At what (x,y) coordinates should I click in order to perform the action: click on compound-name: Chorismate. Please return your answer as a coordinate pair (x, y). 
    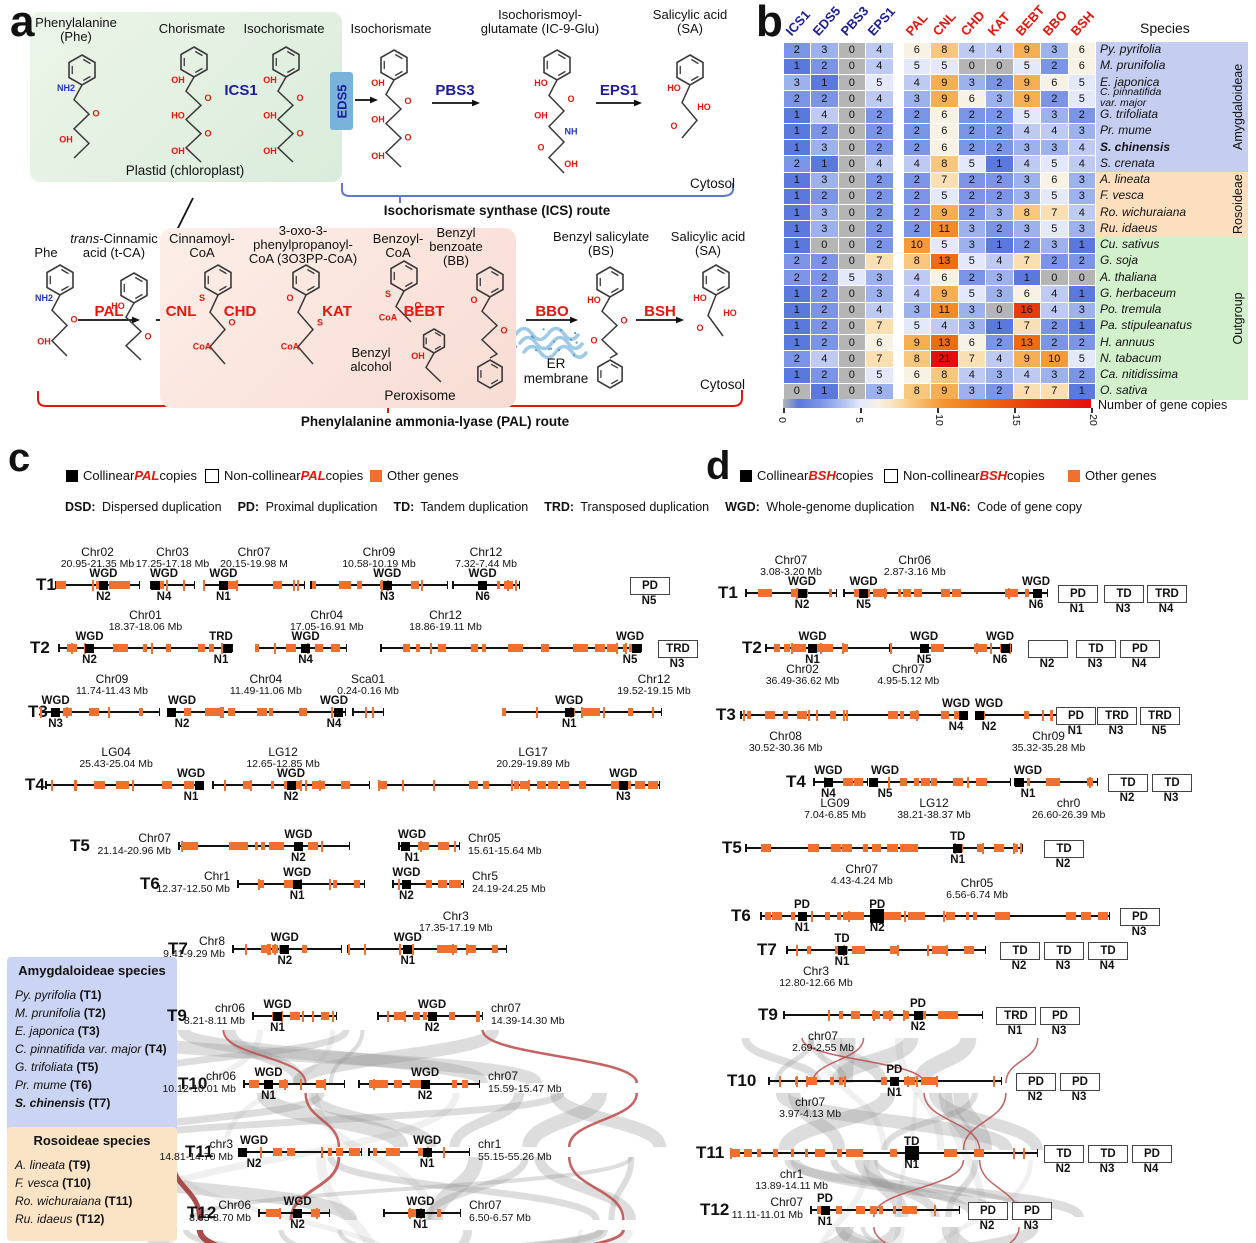
    Looking at the image, I should click on (192, 28).